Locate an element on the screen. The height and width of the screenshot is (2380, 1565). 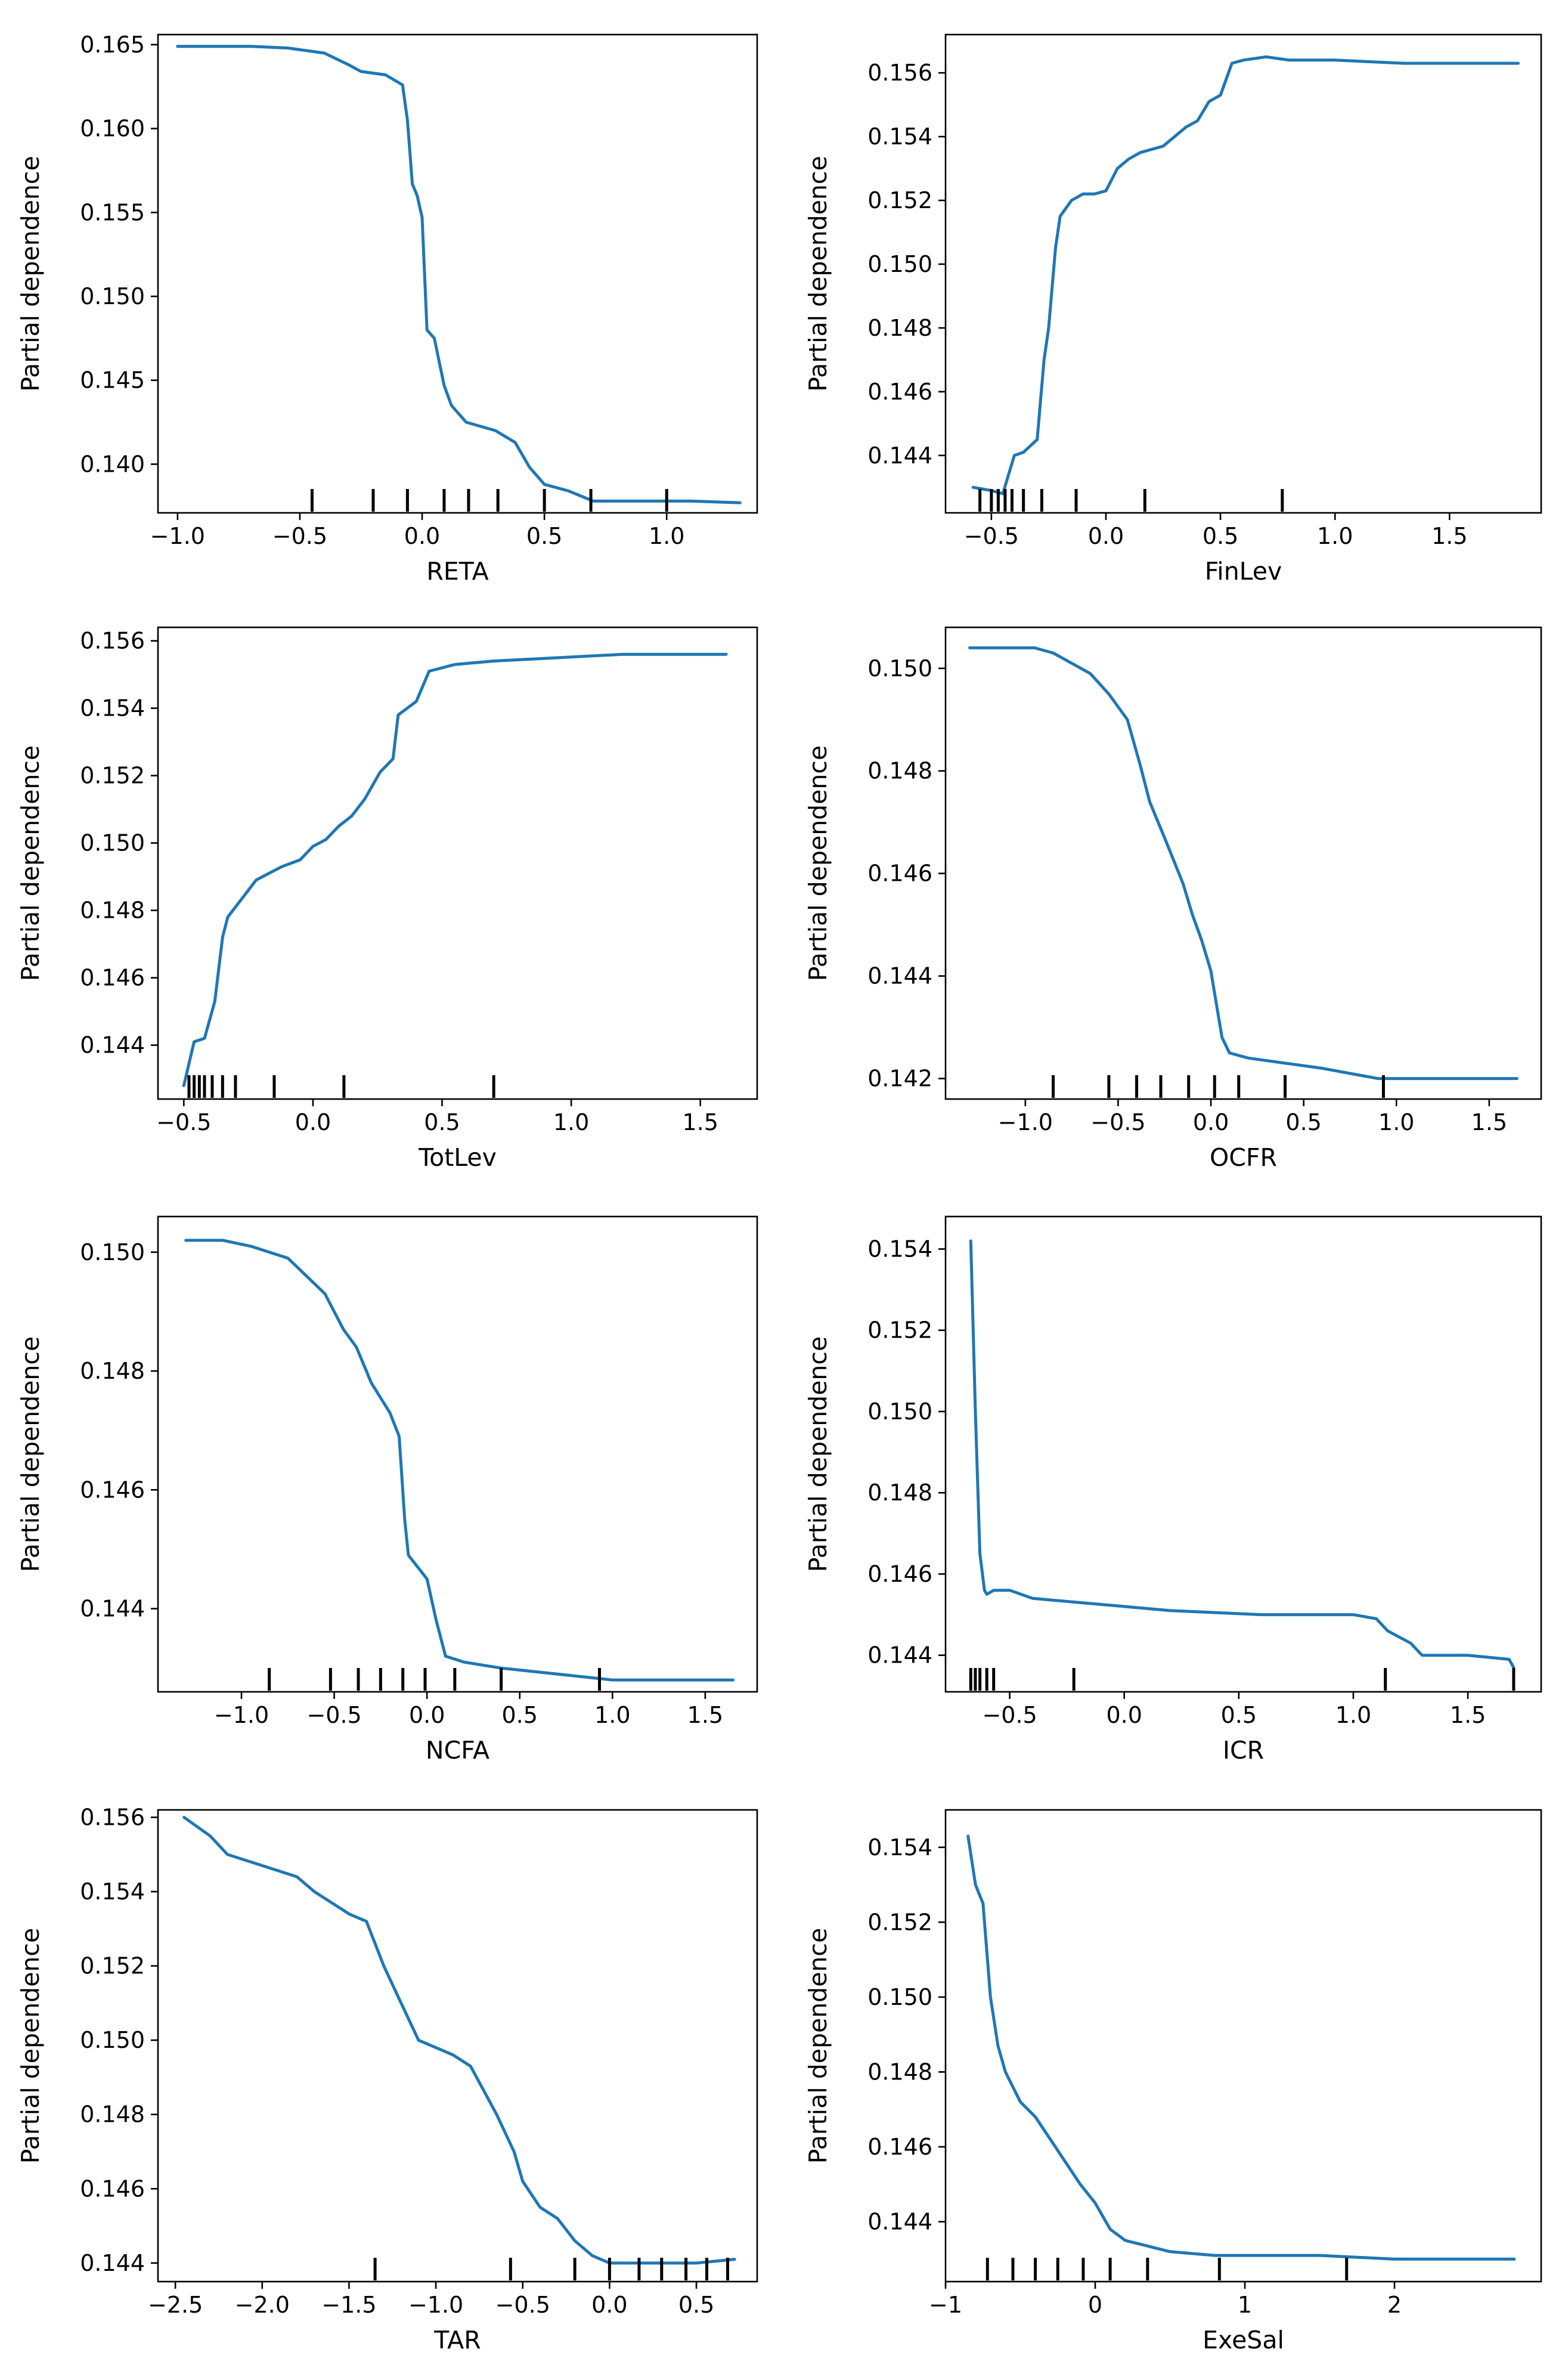
x-axis-label: OCFR is located at coordinates (1243, 1157).